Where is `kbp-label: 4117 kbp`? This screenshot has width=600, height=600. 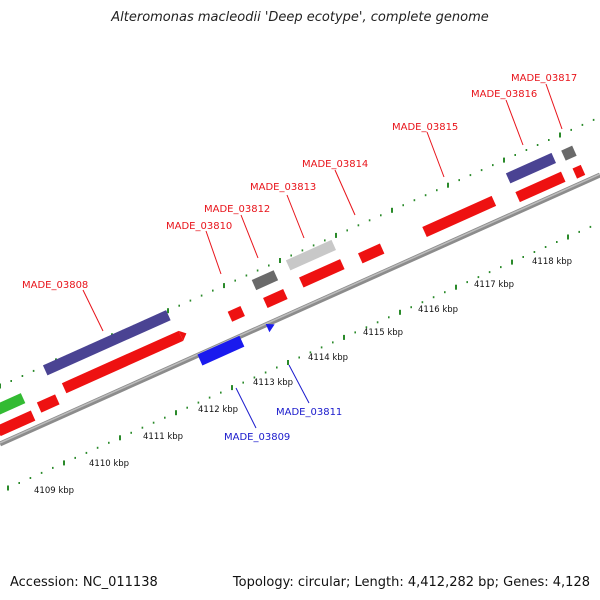 kbp-label: 4117 kbp is located at coordinates (494, 285).